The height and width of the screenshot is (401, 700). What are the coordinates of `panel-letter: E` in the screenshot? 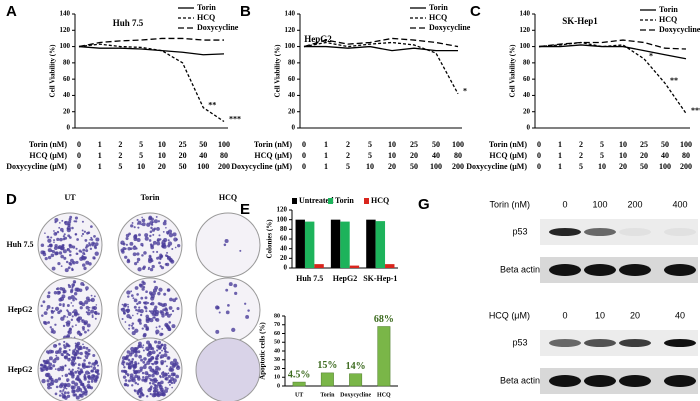 It's located at (245, 209).